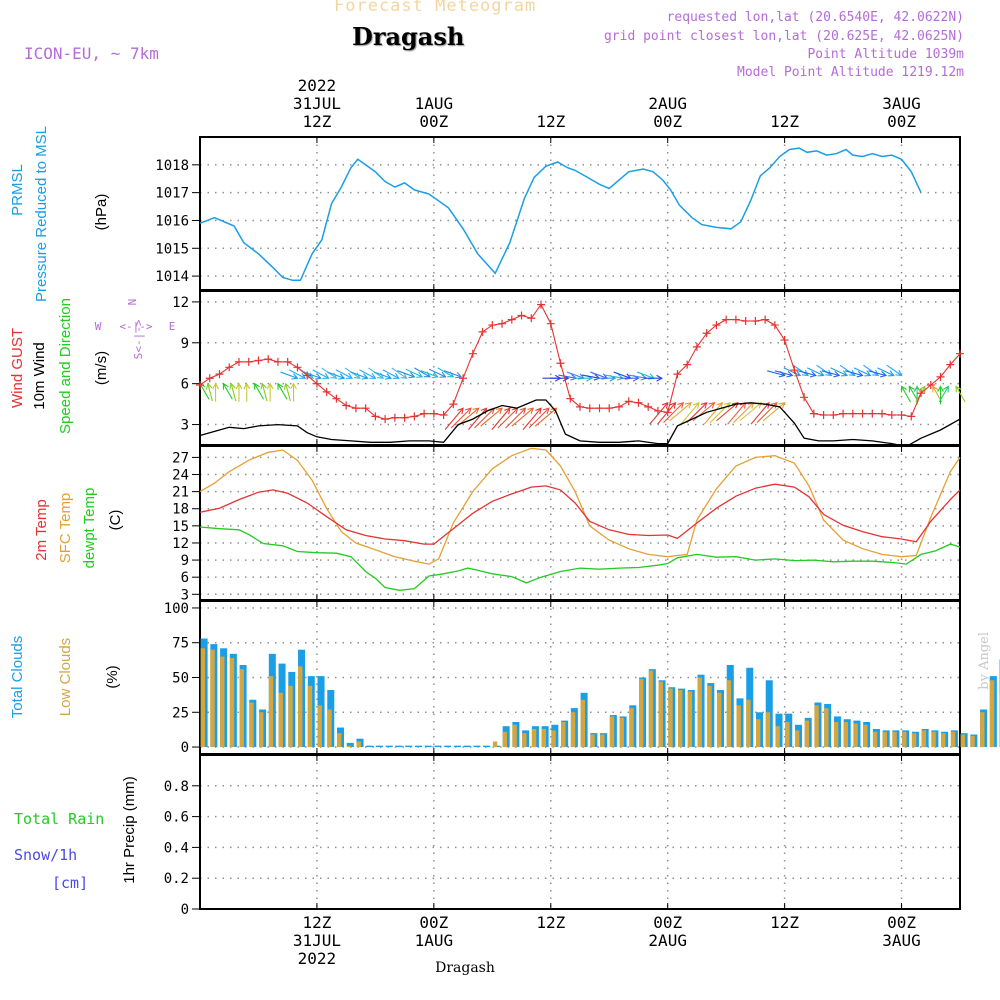 The image size is (1000, 1000). I want to click on y-tick-label: 0.6, so click(176, 818).